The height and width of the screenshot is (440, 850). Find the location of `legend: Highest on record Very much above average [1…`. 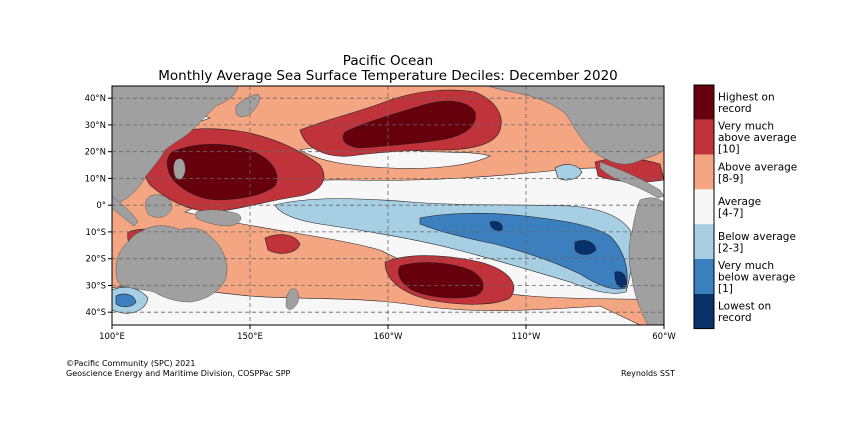

legend: Highest on record Very much above average [1… is located at coordinates (745, 207).